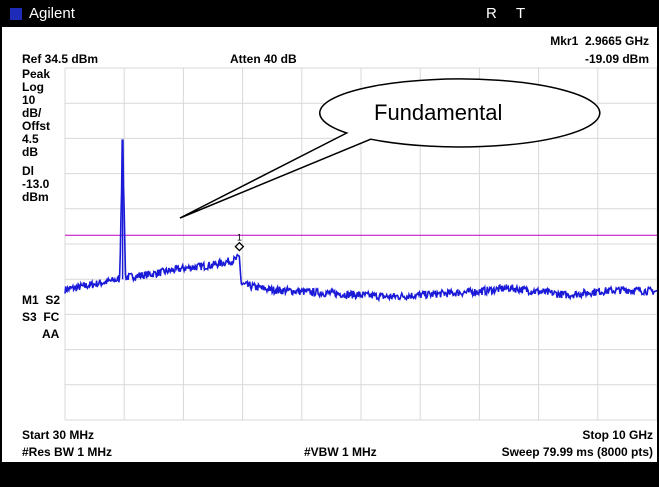  What do you see at coordinates (239, 238) in the screenshot?
I see `marker-number: 1` at bounding box center [239, 238].